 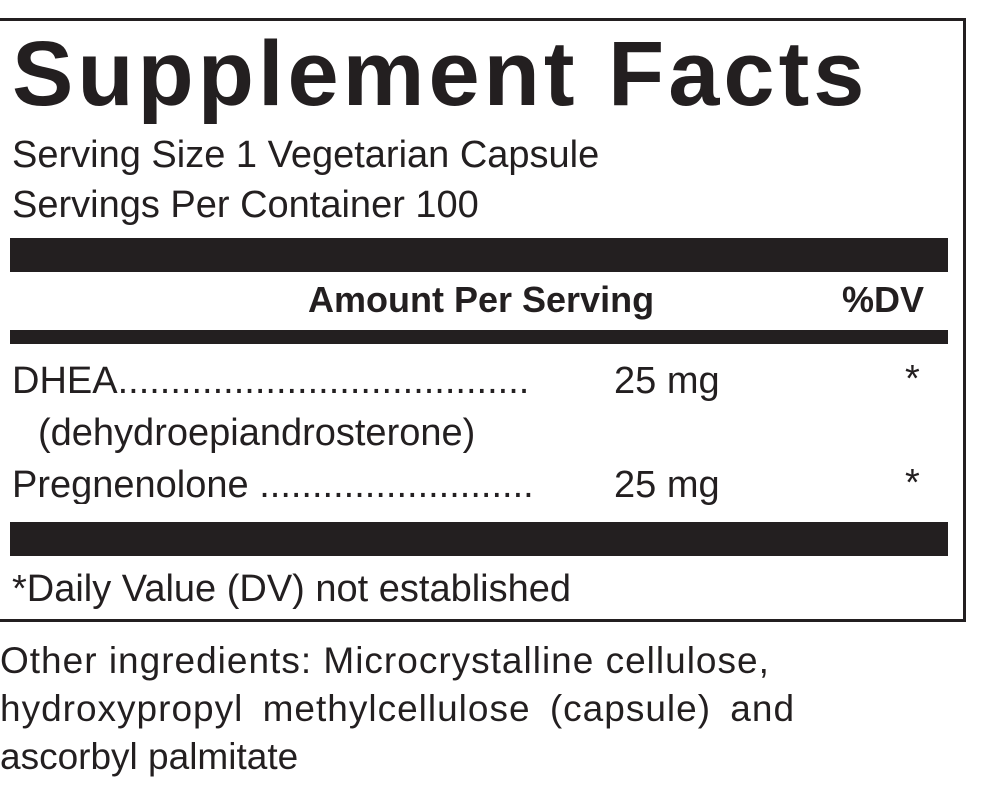 What do you see at coordinates (440, 74) in the screenshot?
I see `panel-title: Supplement Facts` at bounding box center [440, 74].